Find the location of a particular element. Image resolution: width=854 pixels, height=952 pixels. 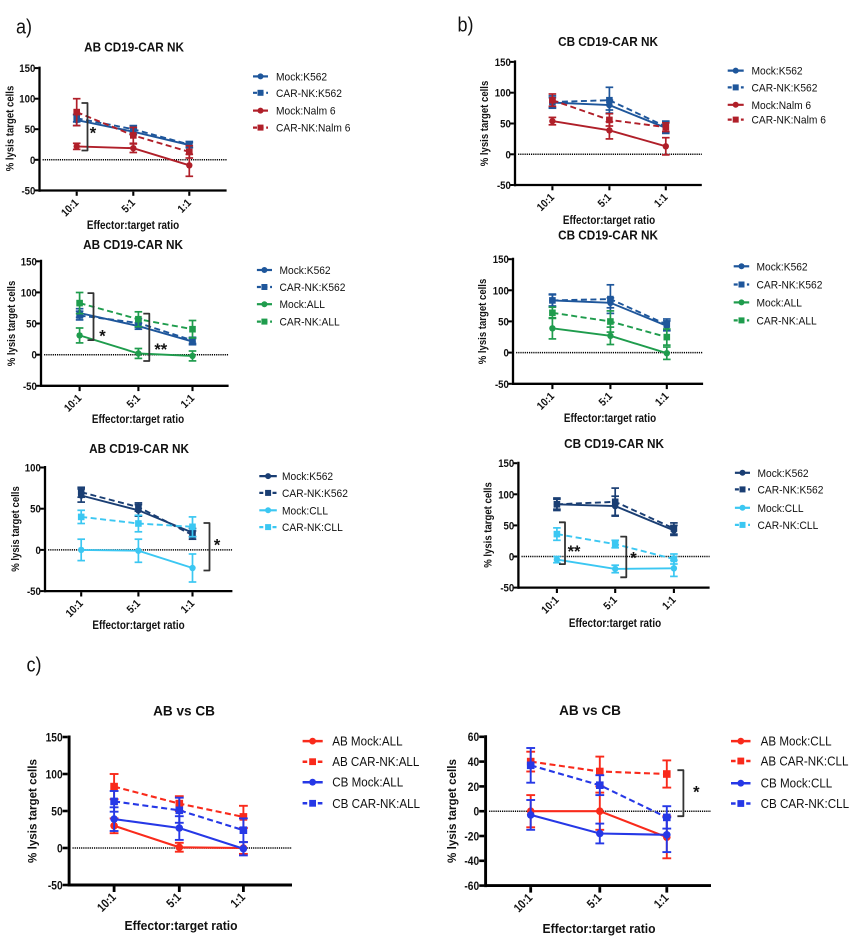

svg-text: a) is located at coordinates (24, 28).